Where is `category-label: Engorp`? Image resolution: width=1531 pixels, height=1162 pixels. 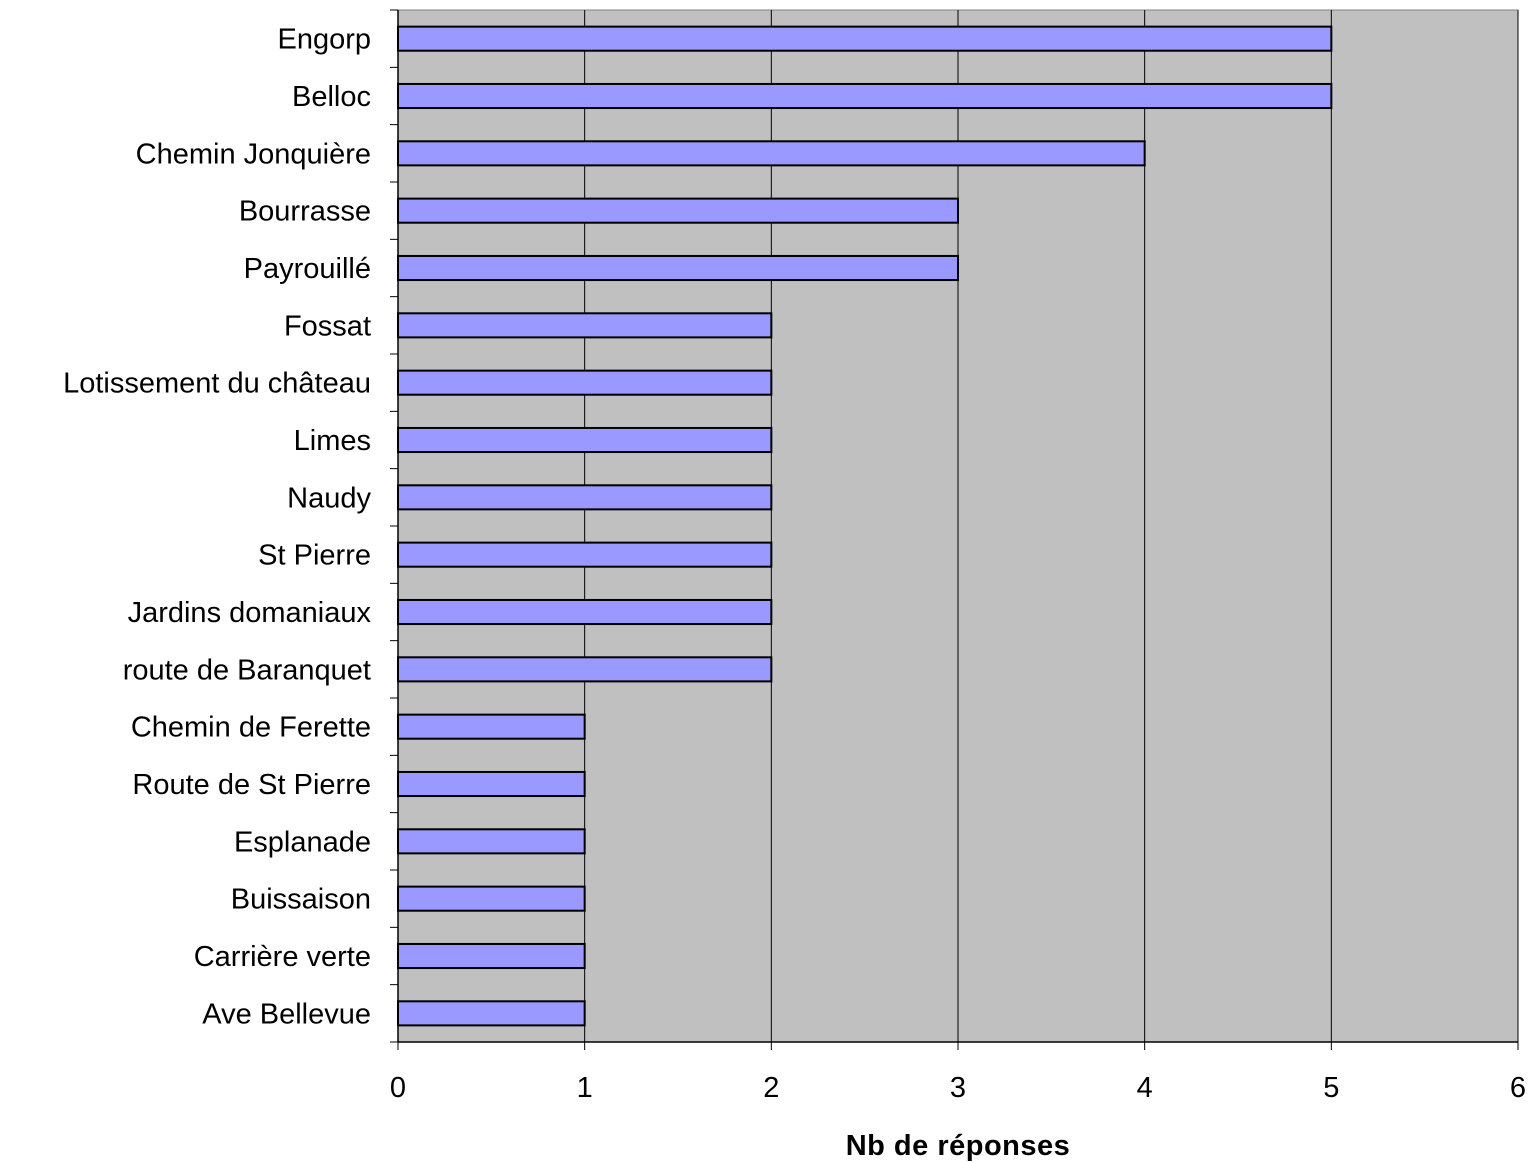 category-label: Engorp is located at coordinates (324, 40).